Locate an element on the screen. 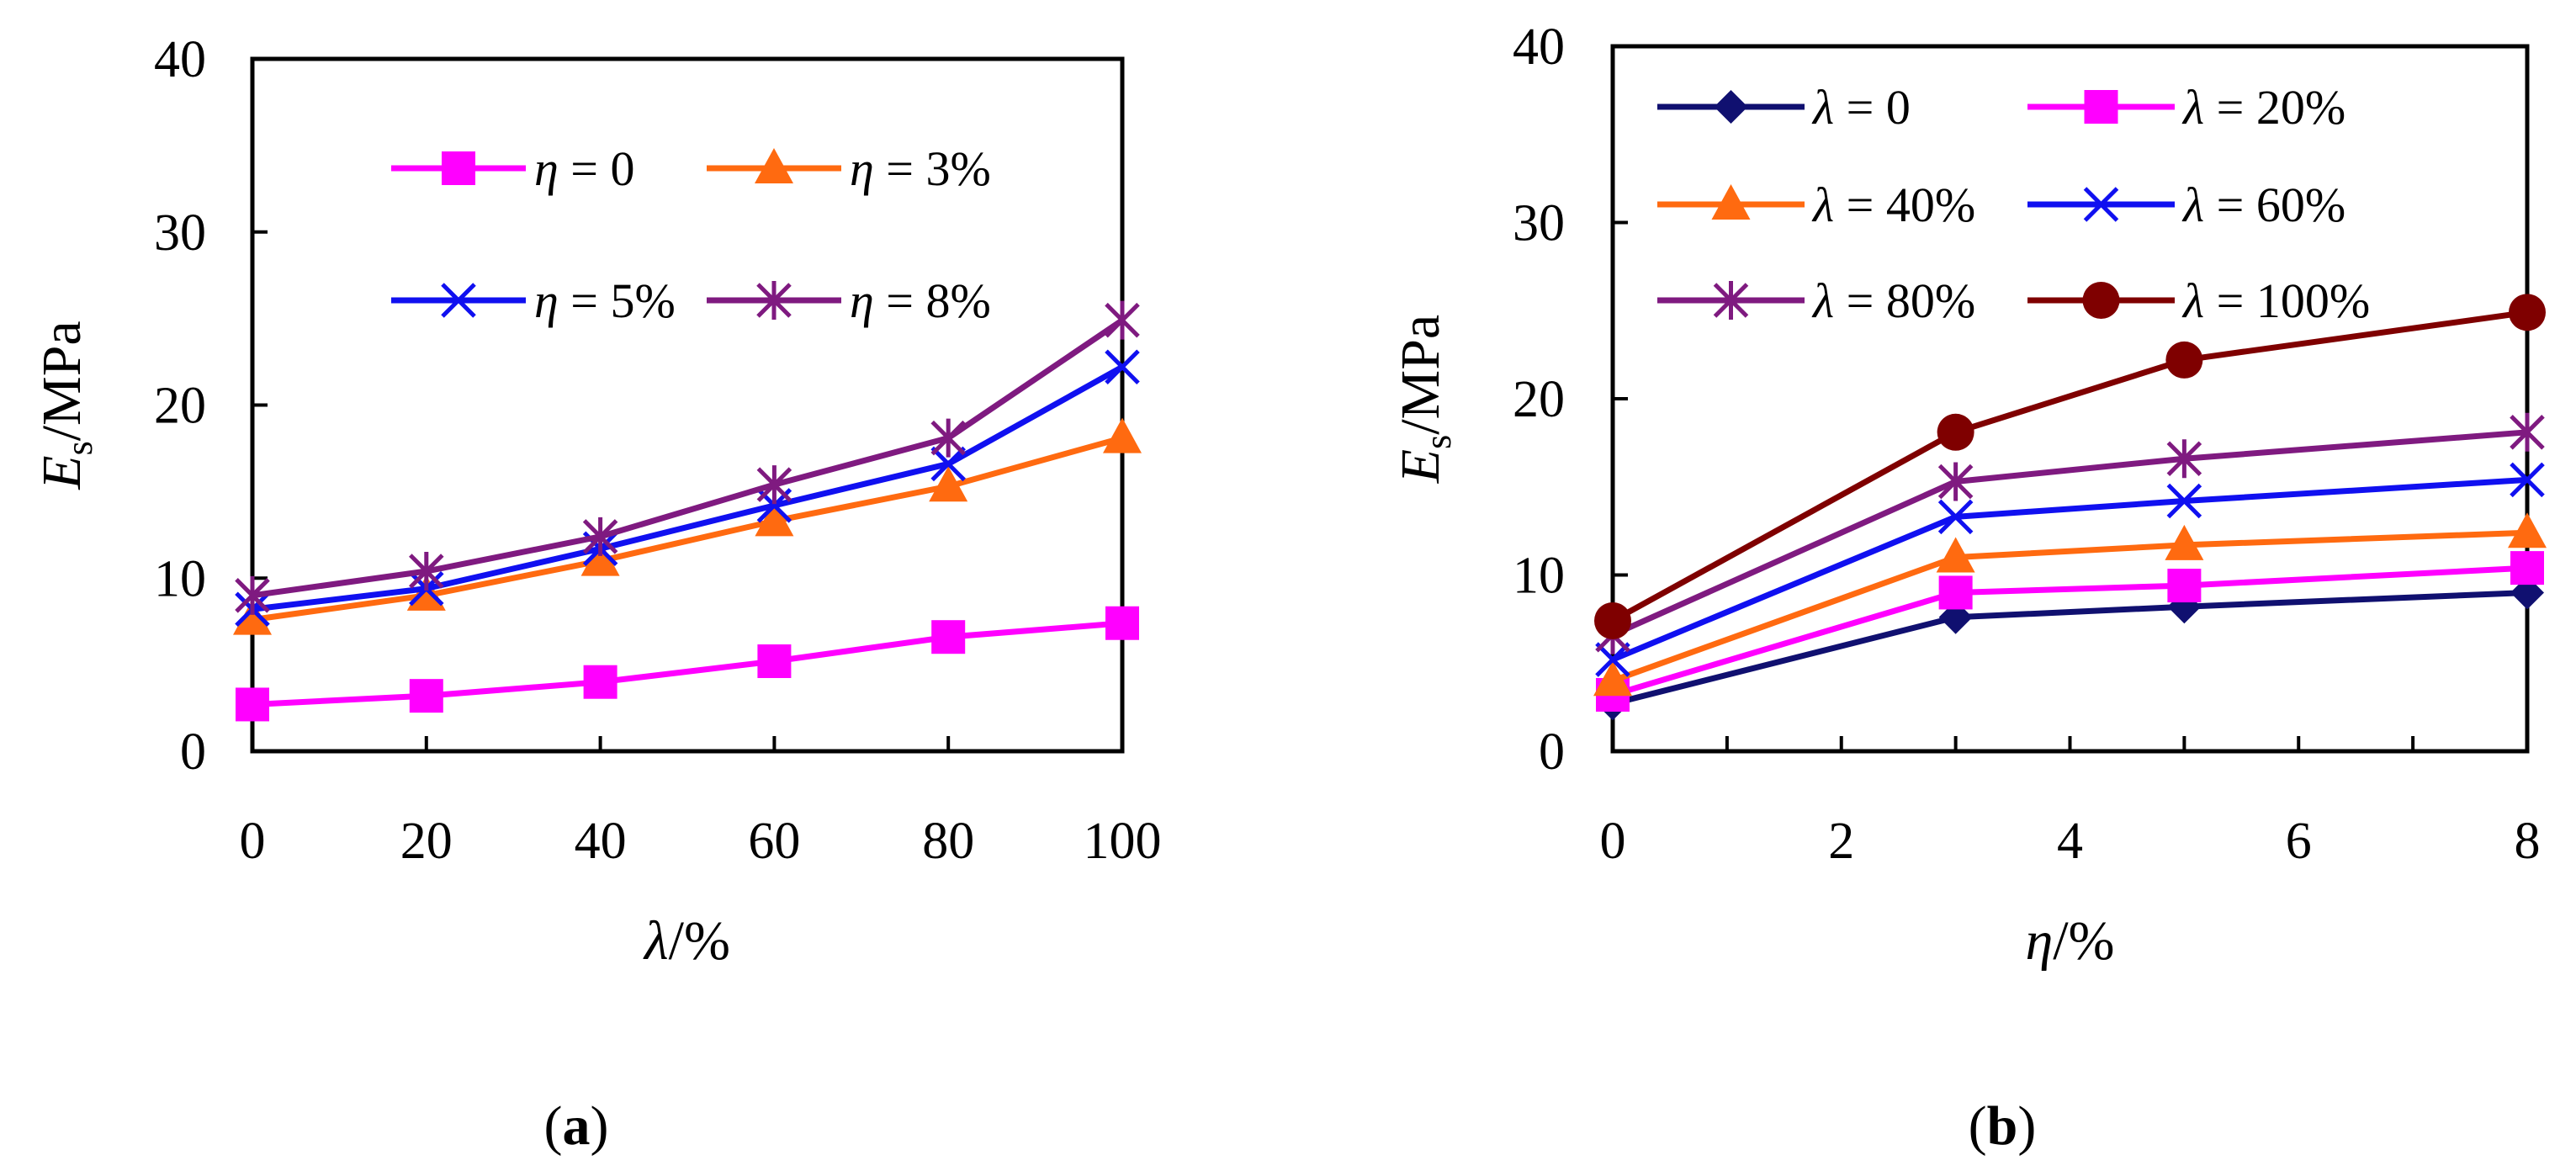 This screenshot has width=2576, height=1171. legend: η = 0 η = 3% η = 5% η = 8% is located at coordinates (691, 235).